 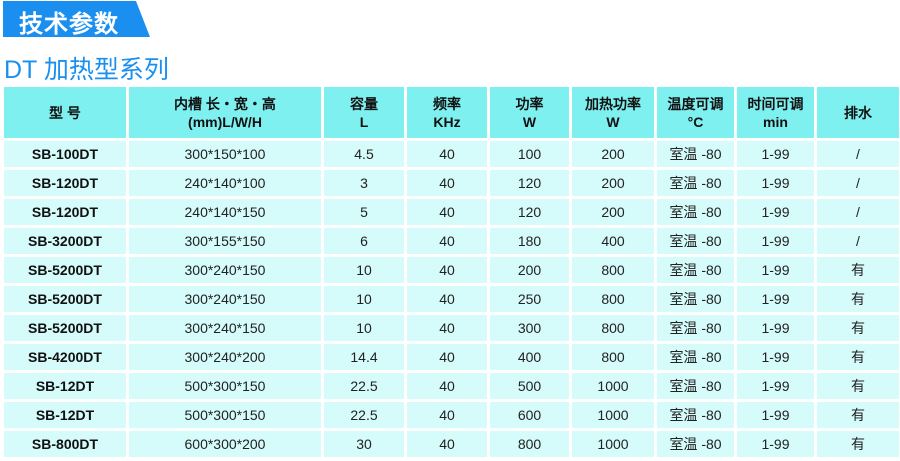 I want to click on table-cell: 300*240*200, so click(x=225, y=357).